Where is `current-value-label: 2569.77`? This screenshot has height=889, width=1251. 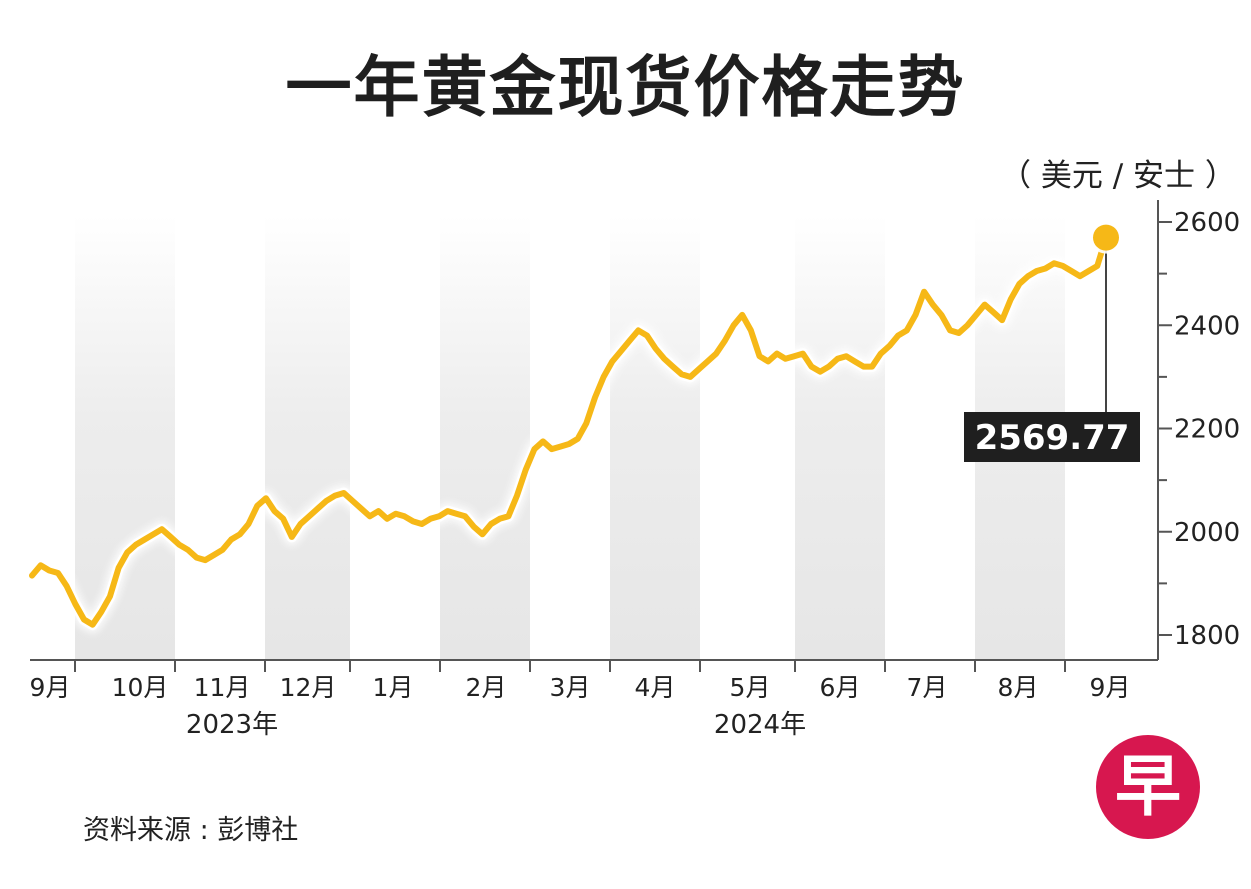 current-value-label: 2569.77 is located at coordinates (1052, 438).